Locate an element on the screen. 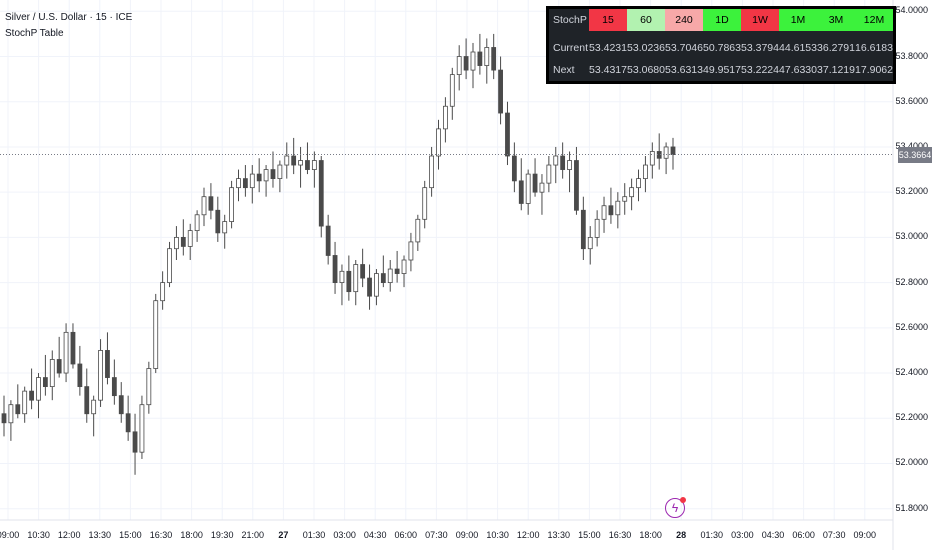 This screenshot has width=932, height=550. timeframe-15: 15 is located at coordinates (608, 19).